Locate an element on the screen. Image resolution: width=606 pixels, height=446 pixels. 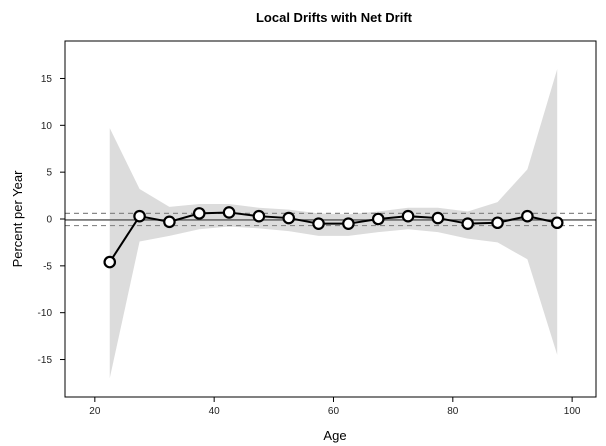
y-tick-label: 5 is located at coordinates (49, 173).